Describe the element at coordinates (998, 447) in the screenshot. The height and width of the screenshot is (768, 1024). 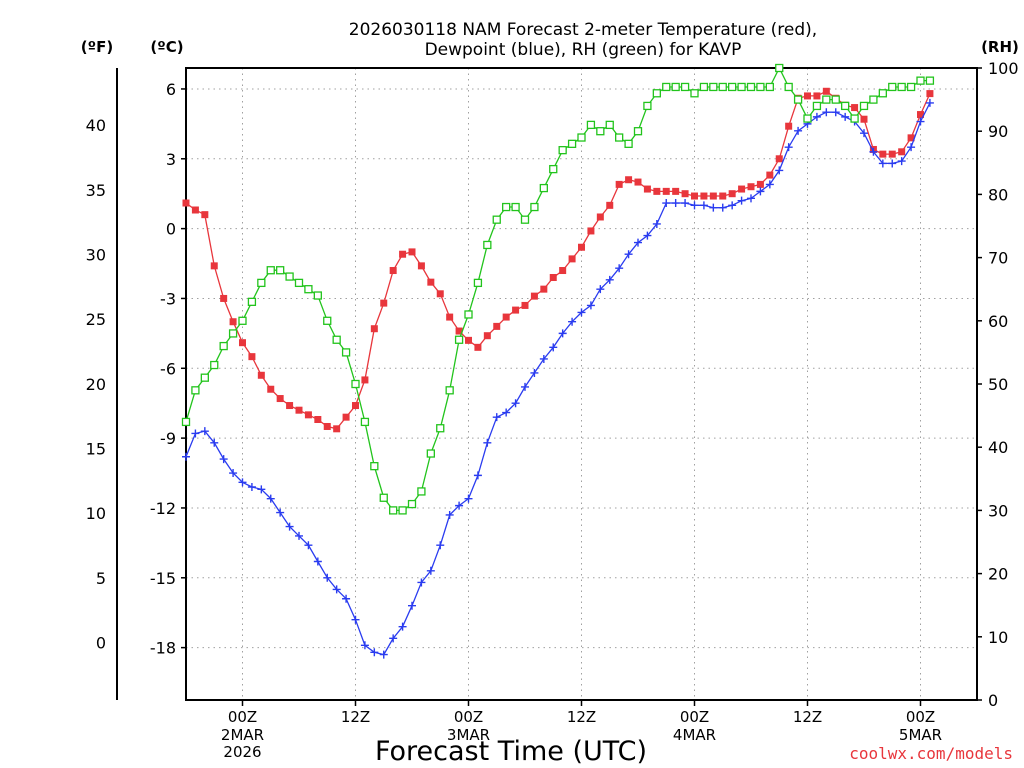
I see `rh-tick-label: 40` at that location.